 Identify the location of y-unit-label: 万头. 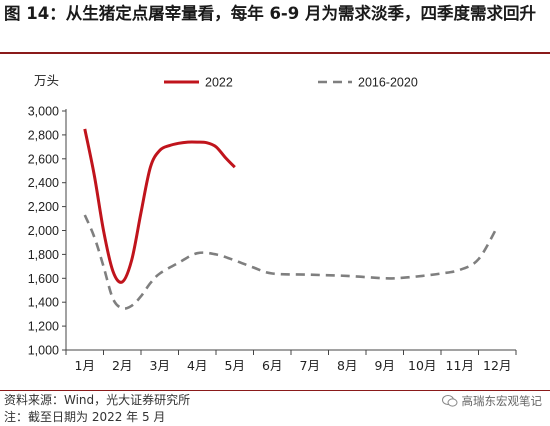
(46, 80).